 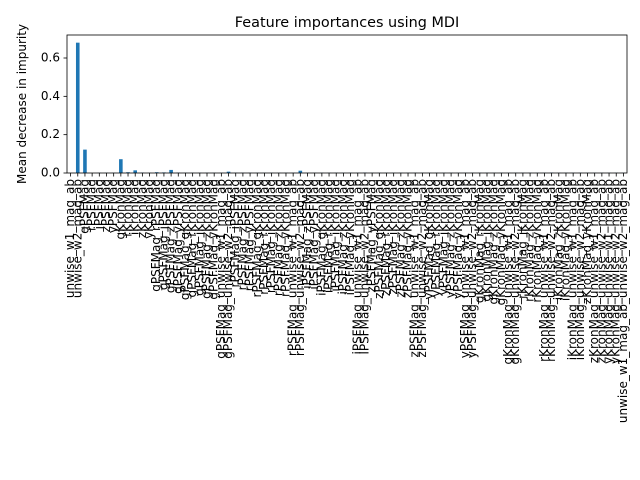 I want to click on x-tick-label-71: iKronMag_unwise_w2_mag_ab, so click(x=580, y=269).